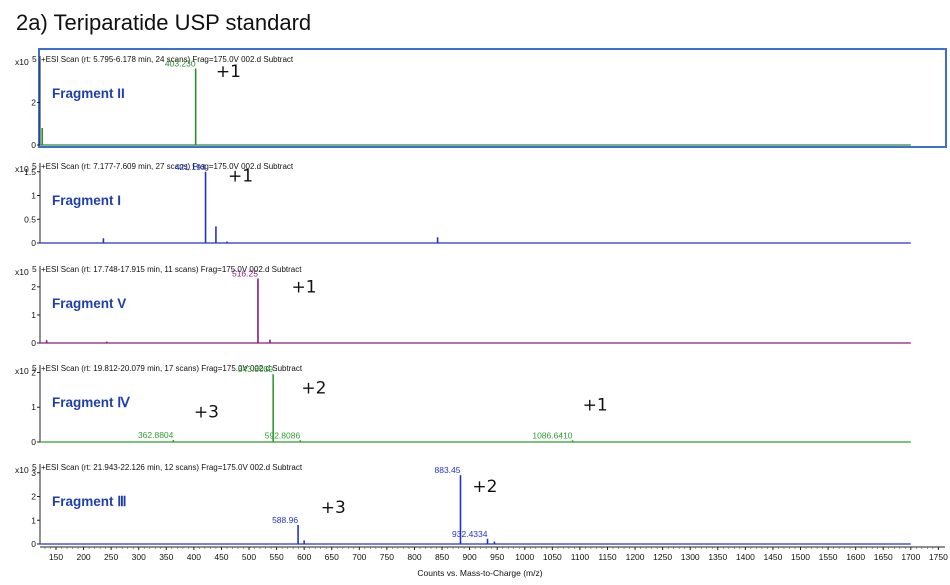  Describe the element at coordinates (855, 557) in the screenshot. I see `x-tick-label: 1600` at that location.